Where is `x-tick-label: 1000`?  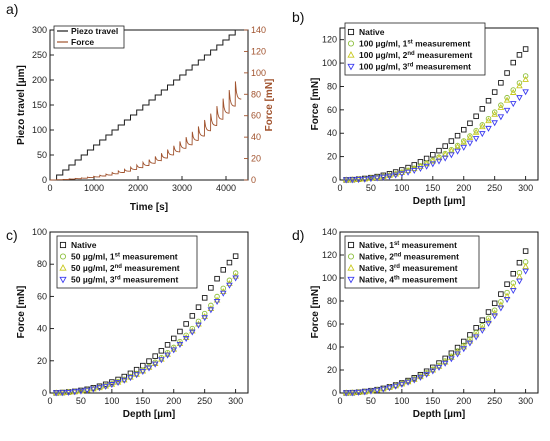
x-tick-label: 1000 is located at coordinates (94, 188).